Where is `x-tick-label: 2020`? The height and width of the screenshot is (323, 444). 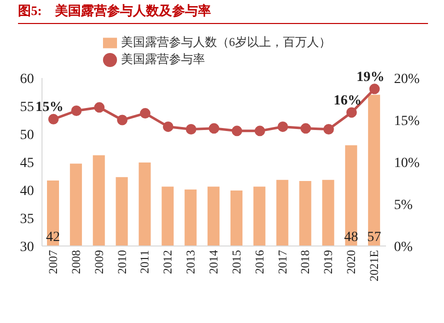
x-tick-label: 2020 is located at coordinates (351, 262).